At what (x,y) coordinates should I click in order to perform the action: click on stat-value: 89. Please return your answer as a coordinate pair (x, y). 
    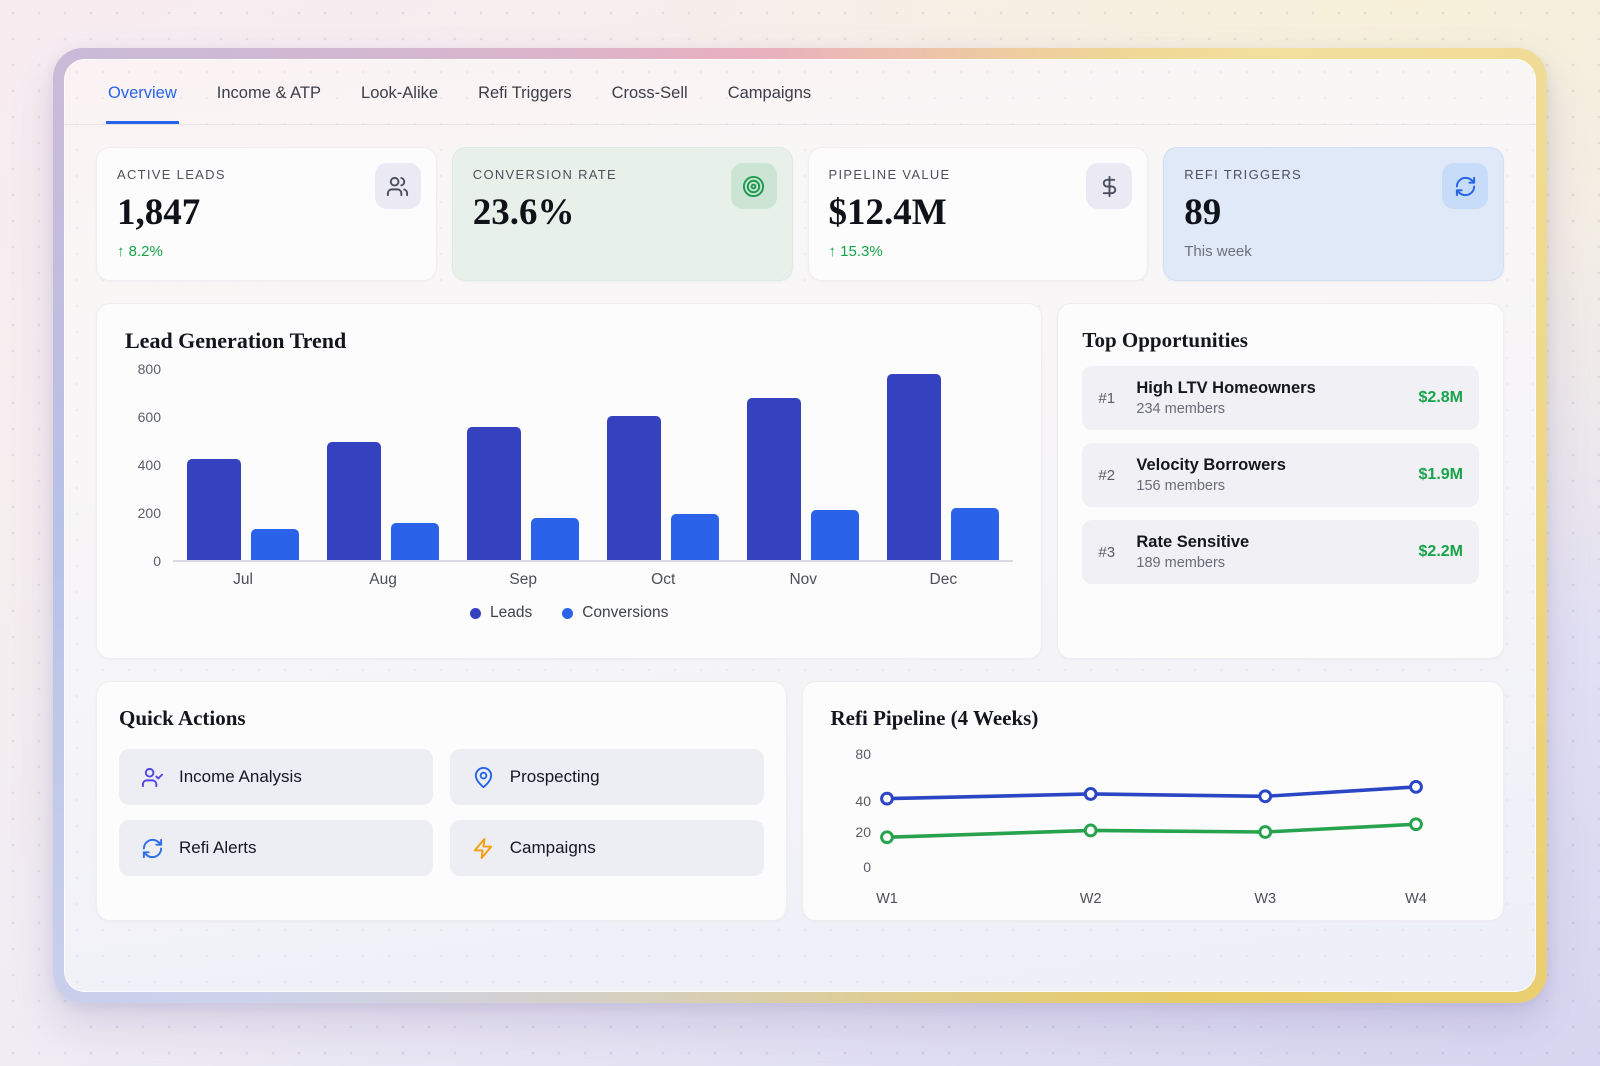
    Looking at the image, I should click on (1203, 212).